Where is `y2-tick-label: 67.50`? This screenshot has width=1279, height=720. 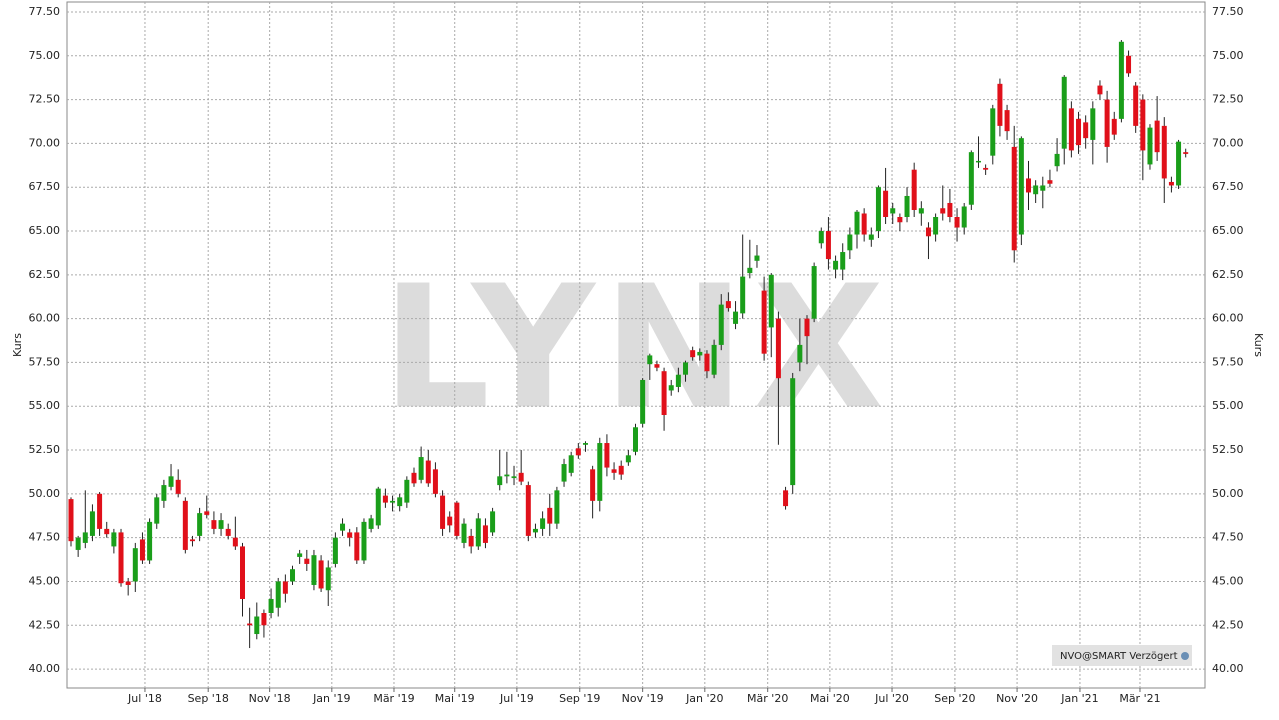
y2-tick-label: 67.50 is located at coordinates (1228, 186).